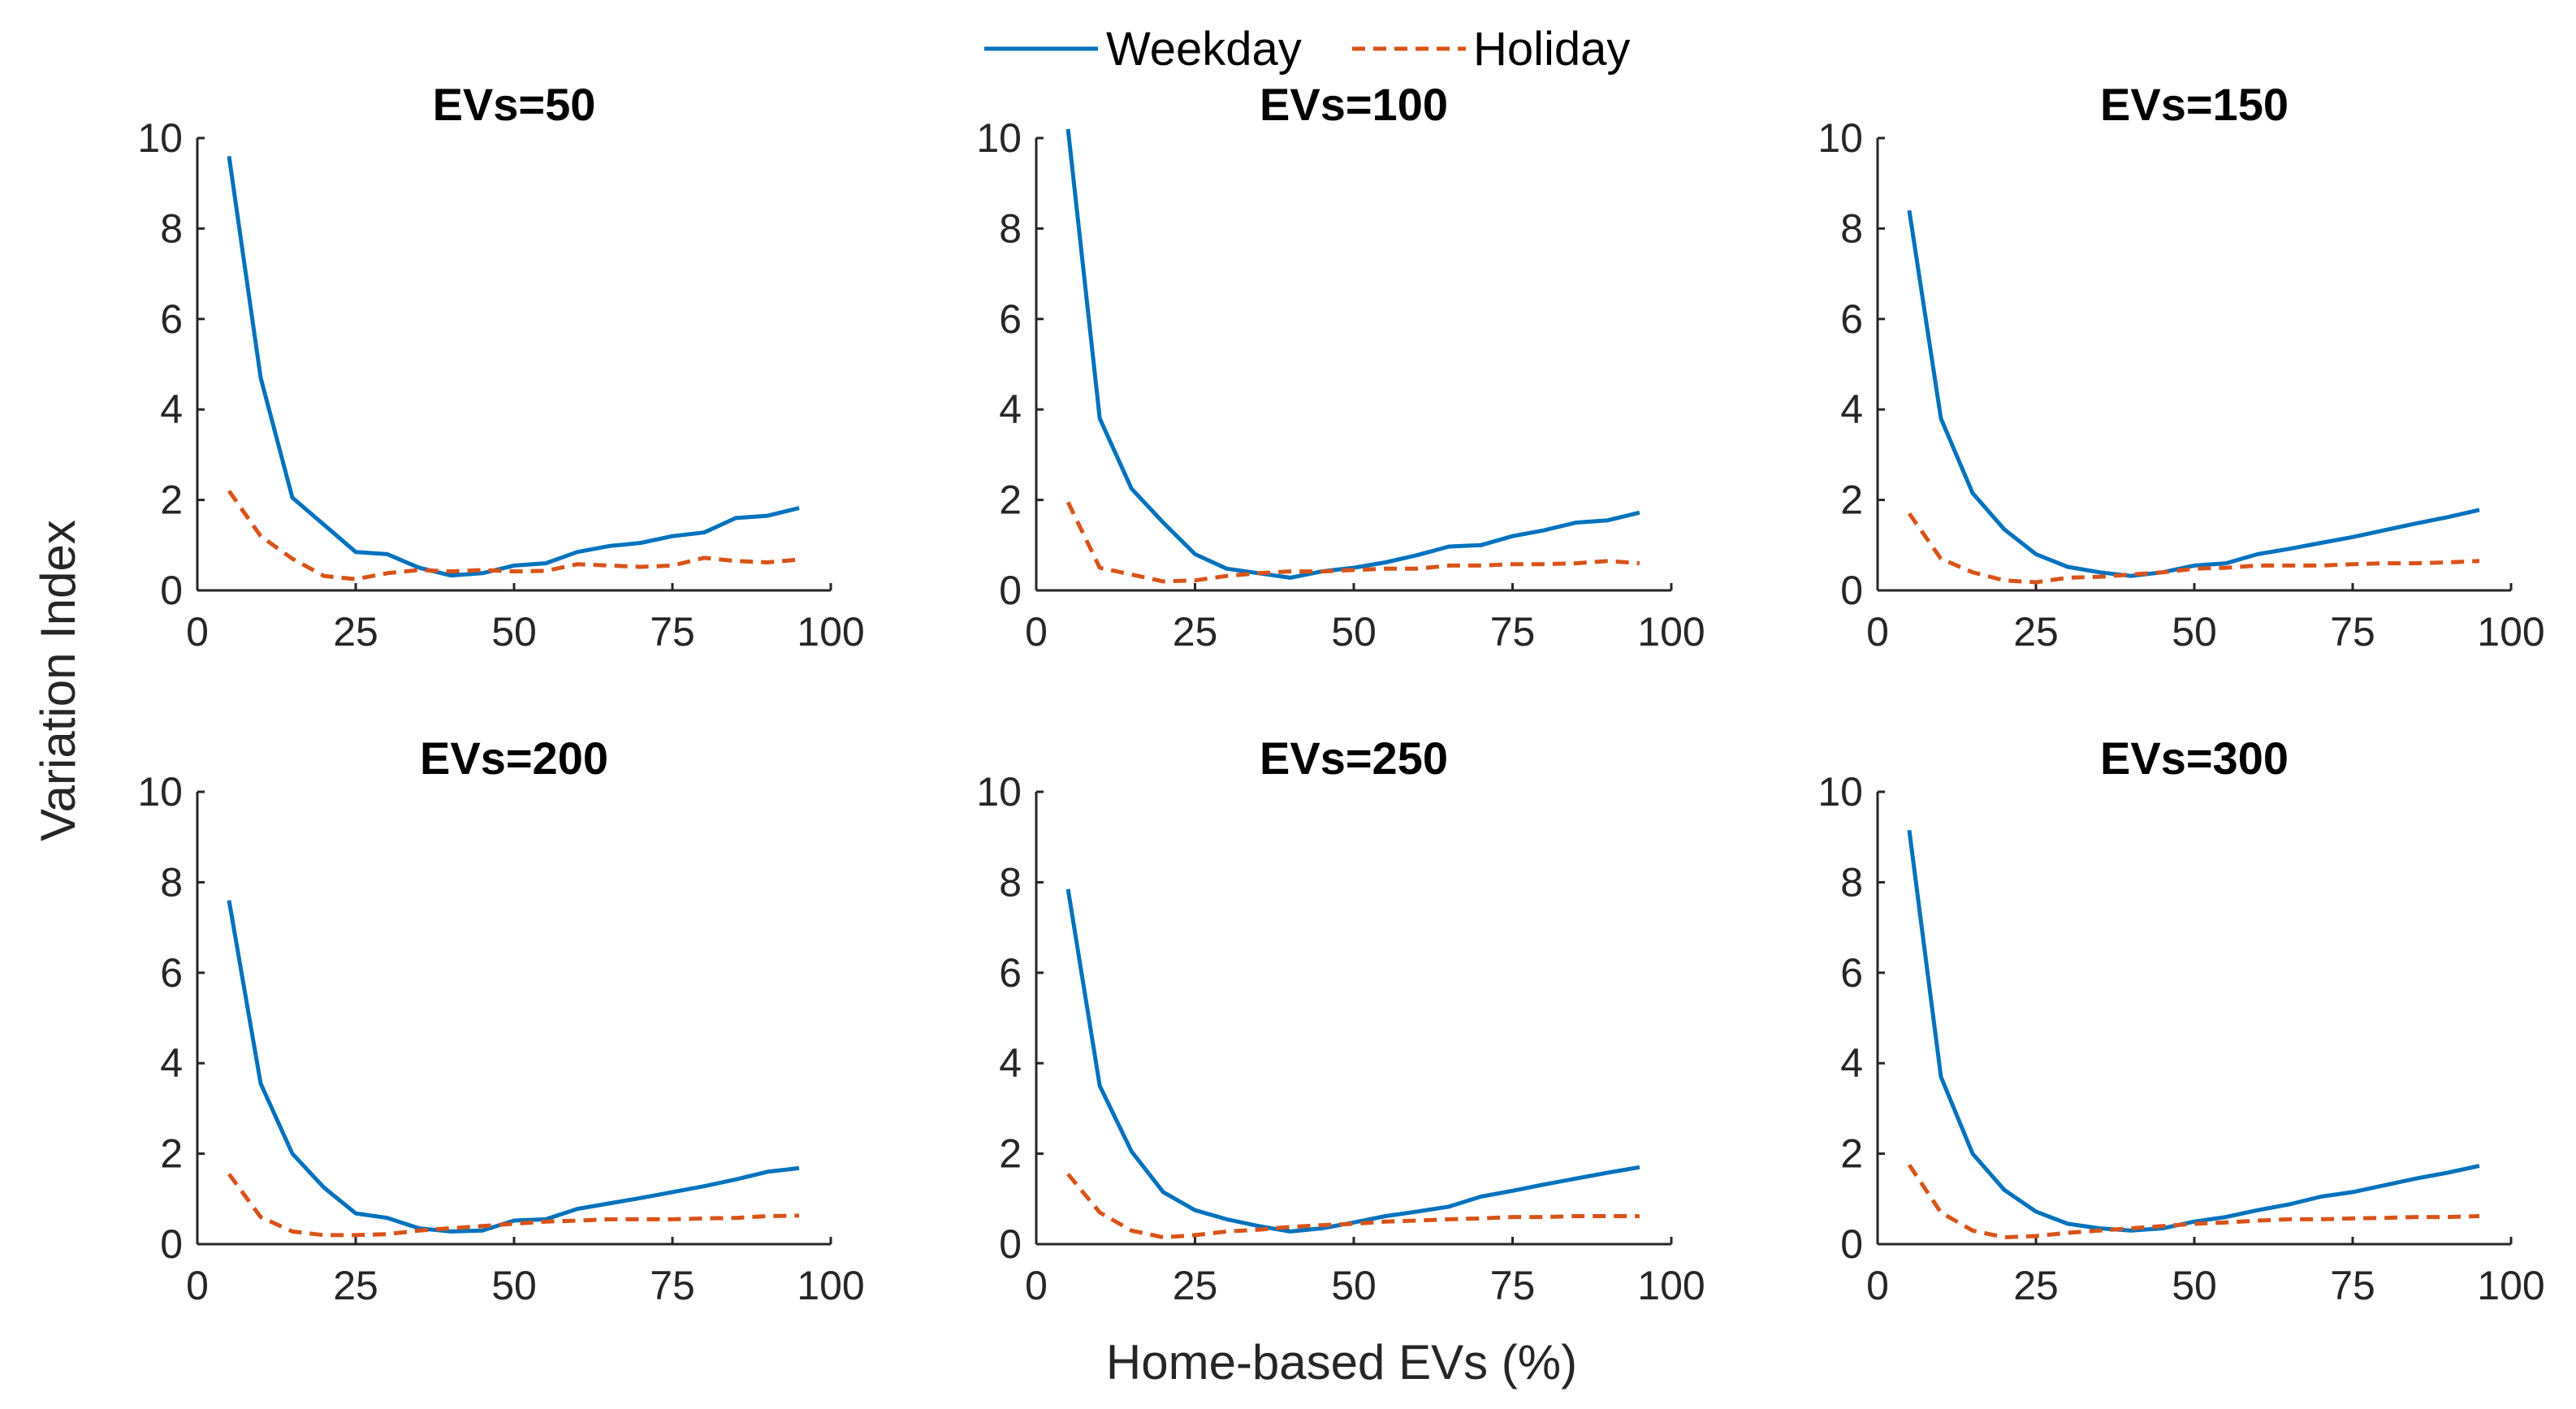 Image resolution: width=2576 pixels, height=1409 pixels. I want to click on panel-title: EVs=250, so click(1354, 758).